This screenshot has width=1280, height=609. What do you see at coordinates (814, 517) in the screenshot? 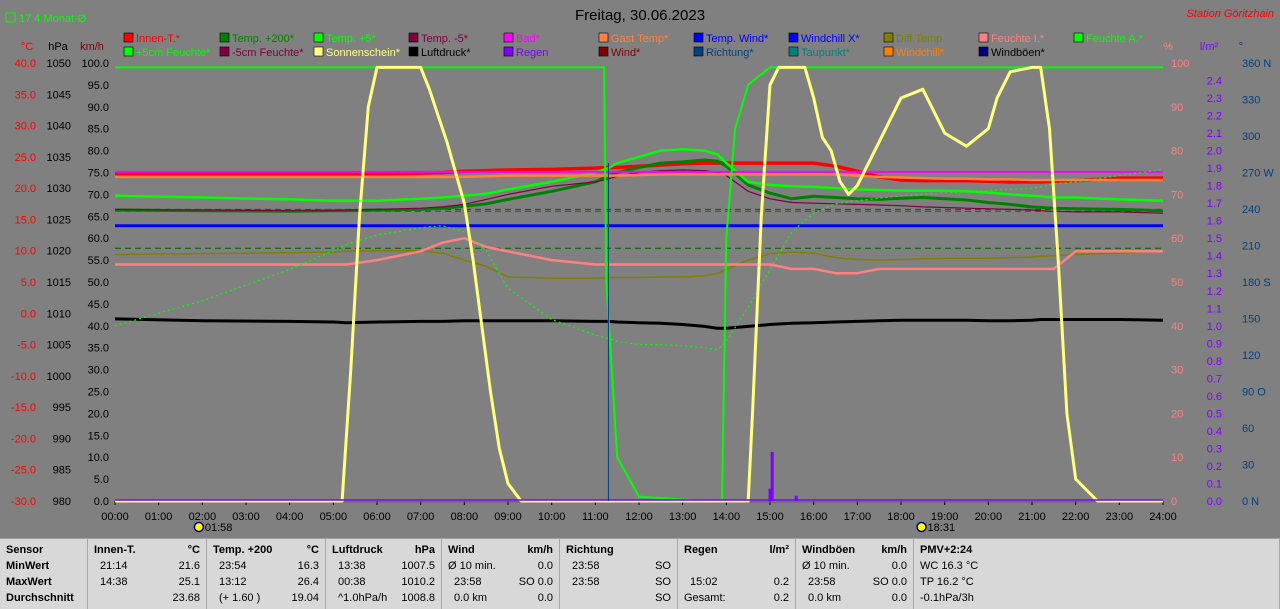
I see `time-tick-label: 16:00` at bounding box center [814, 517].